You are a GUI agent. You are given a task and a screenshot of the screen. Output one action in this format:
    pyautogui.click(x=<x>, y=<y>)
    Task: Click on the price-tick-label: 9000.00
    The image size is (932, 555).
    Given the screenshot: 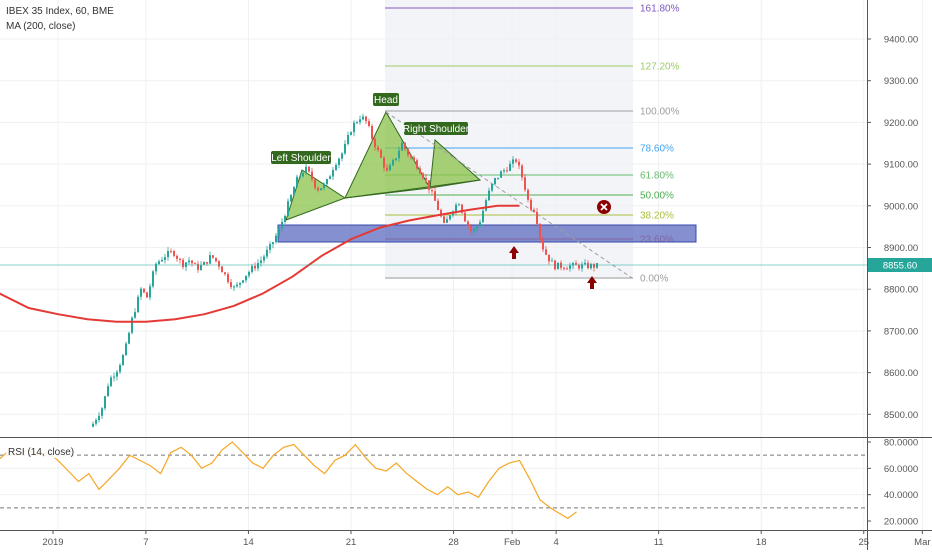 What is the action you would take?
    pyautogui.click(x=901, y=206)
    